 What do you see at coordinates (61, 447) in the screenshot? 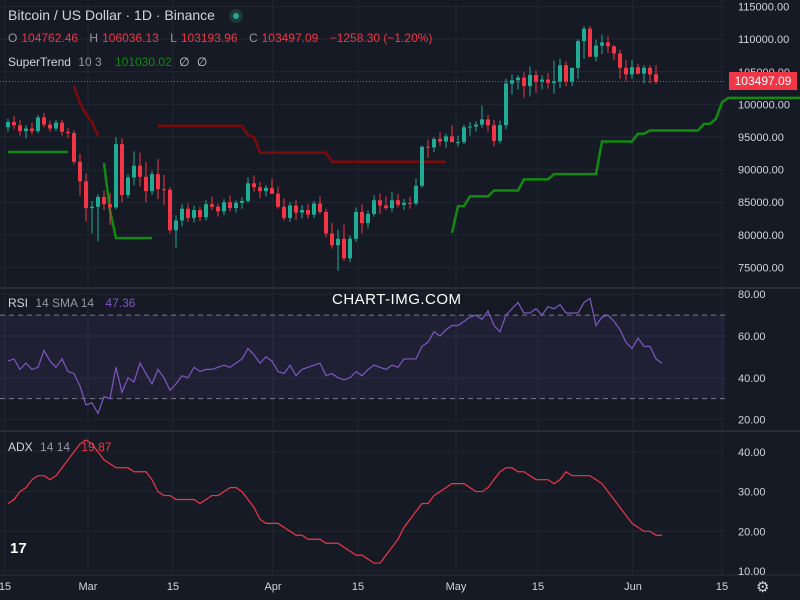
I see `adx-legend: ADX 14 14 19.87` at bounding box center [61, 447].